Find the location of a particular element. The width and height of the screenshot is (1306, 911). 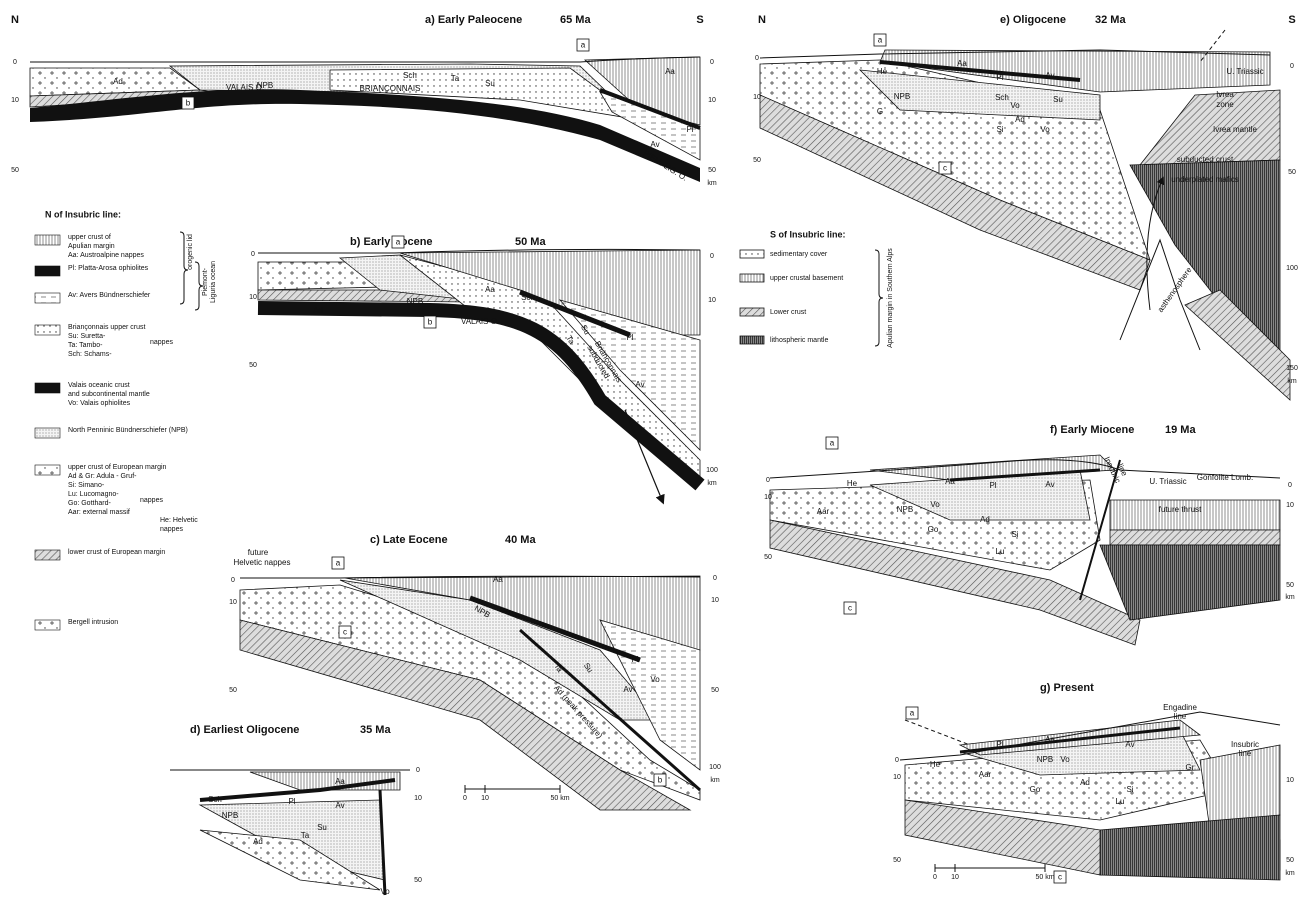

swatch is located at coordinates (752, 340).